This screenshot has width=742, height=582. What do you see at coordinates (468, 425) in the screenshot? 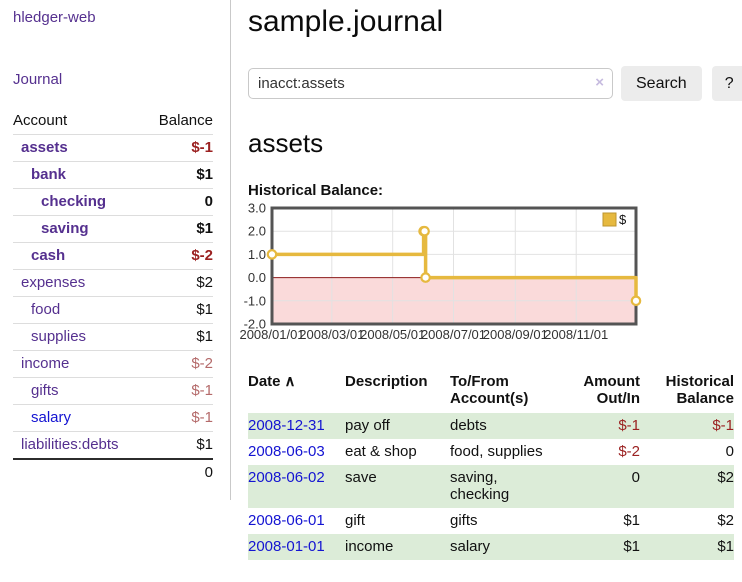
I see `transaction-accounts: debts` at bounding box center [468, 425].